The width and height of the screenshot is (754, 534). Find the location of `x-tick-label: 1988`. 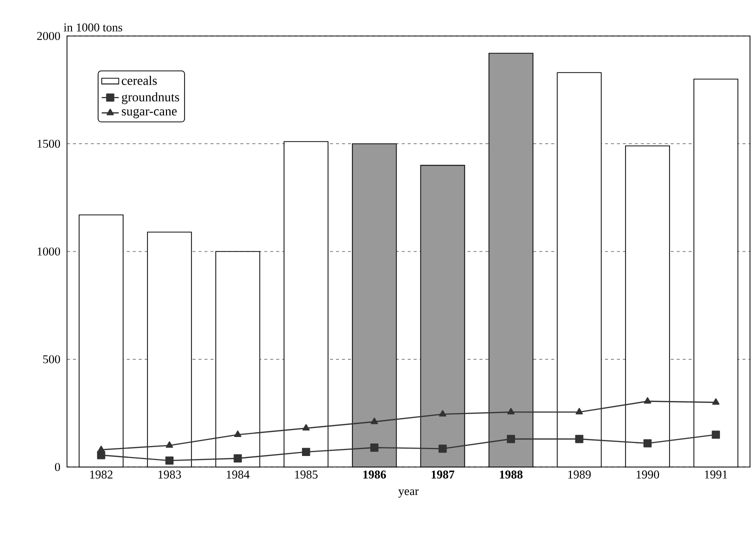

x-tick-label: 1988 is located at coordinates (511, 474).